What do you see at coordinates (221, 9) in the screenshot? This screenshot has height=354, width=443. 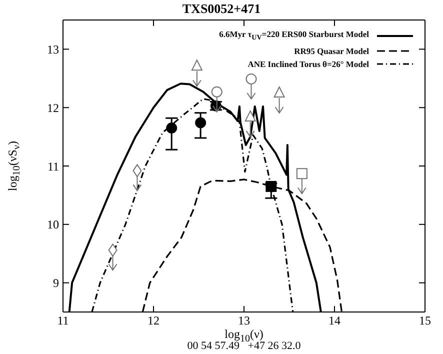 I see `chart-title: TXS0052+471` at bounding box center [221, 9].